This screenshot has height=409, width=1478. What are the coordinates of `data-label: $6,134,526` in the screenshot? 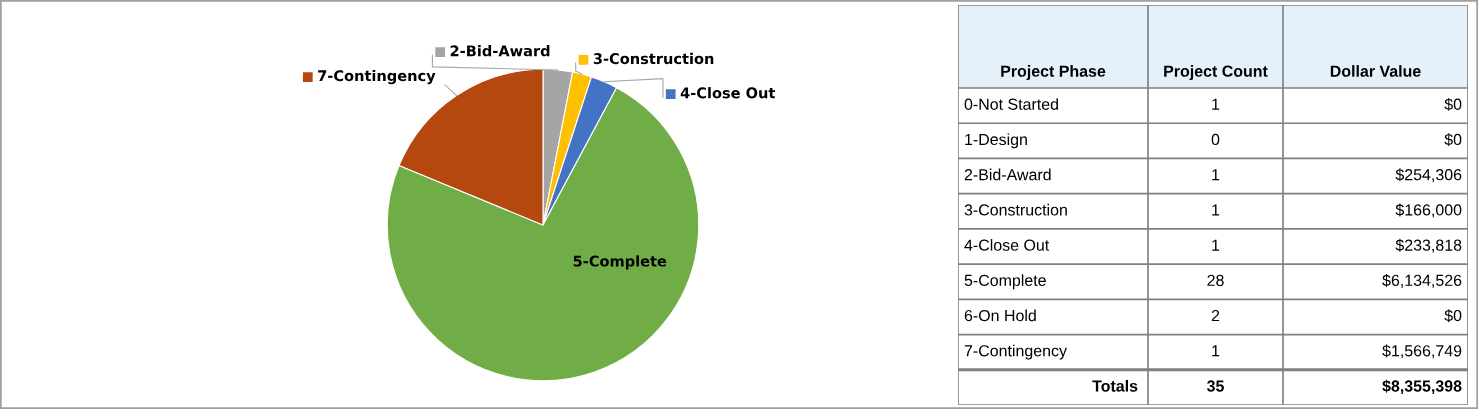 It's located at (1422, 281).